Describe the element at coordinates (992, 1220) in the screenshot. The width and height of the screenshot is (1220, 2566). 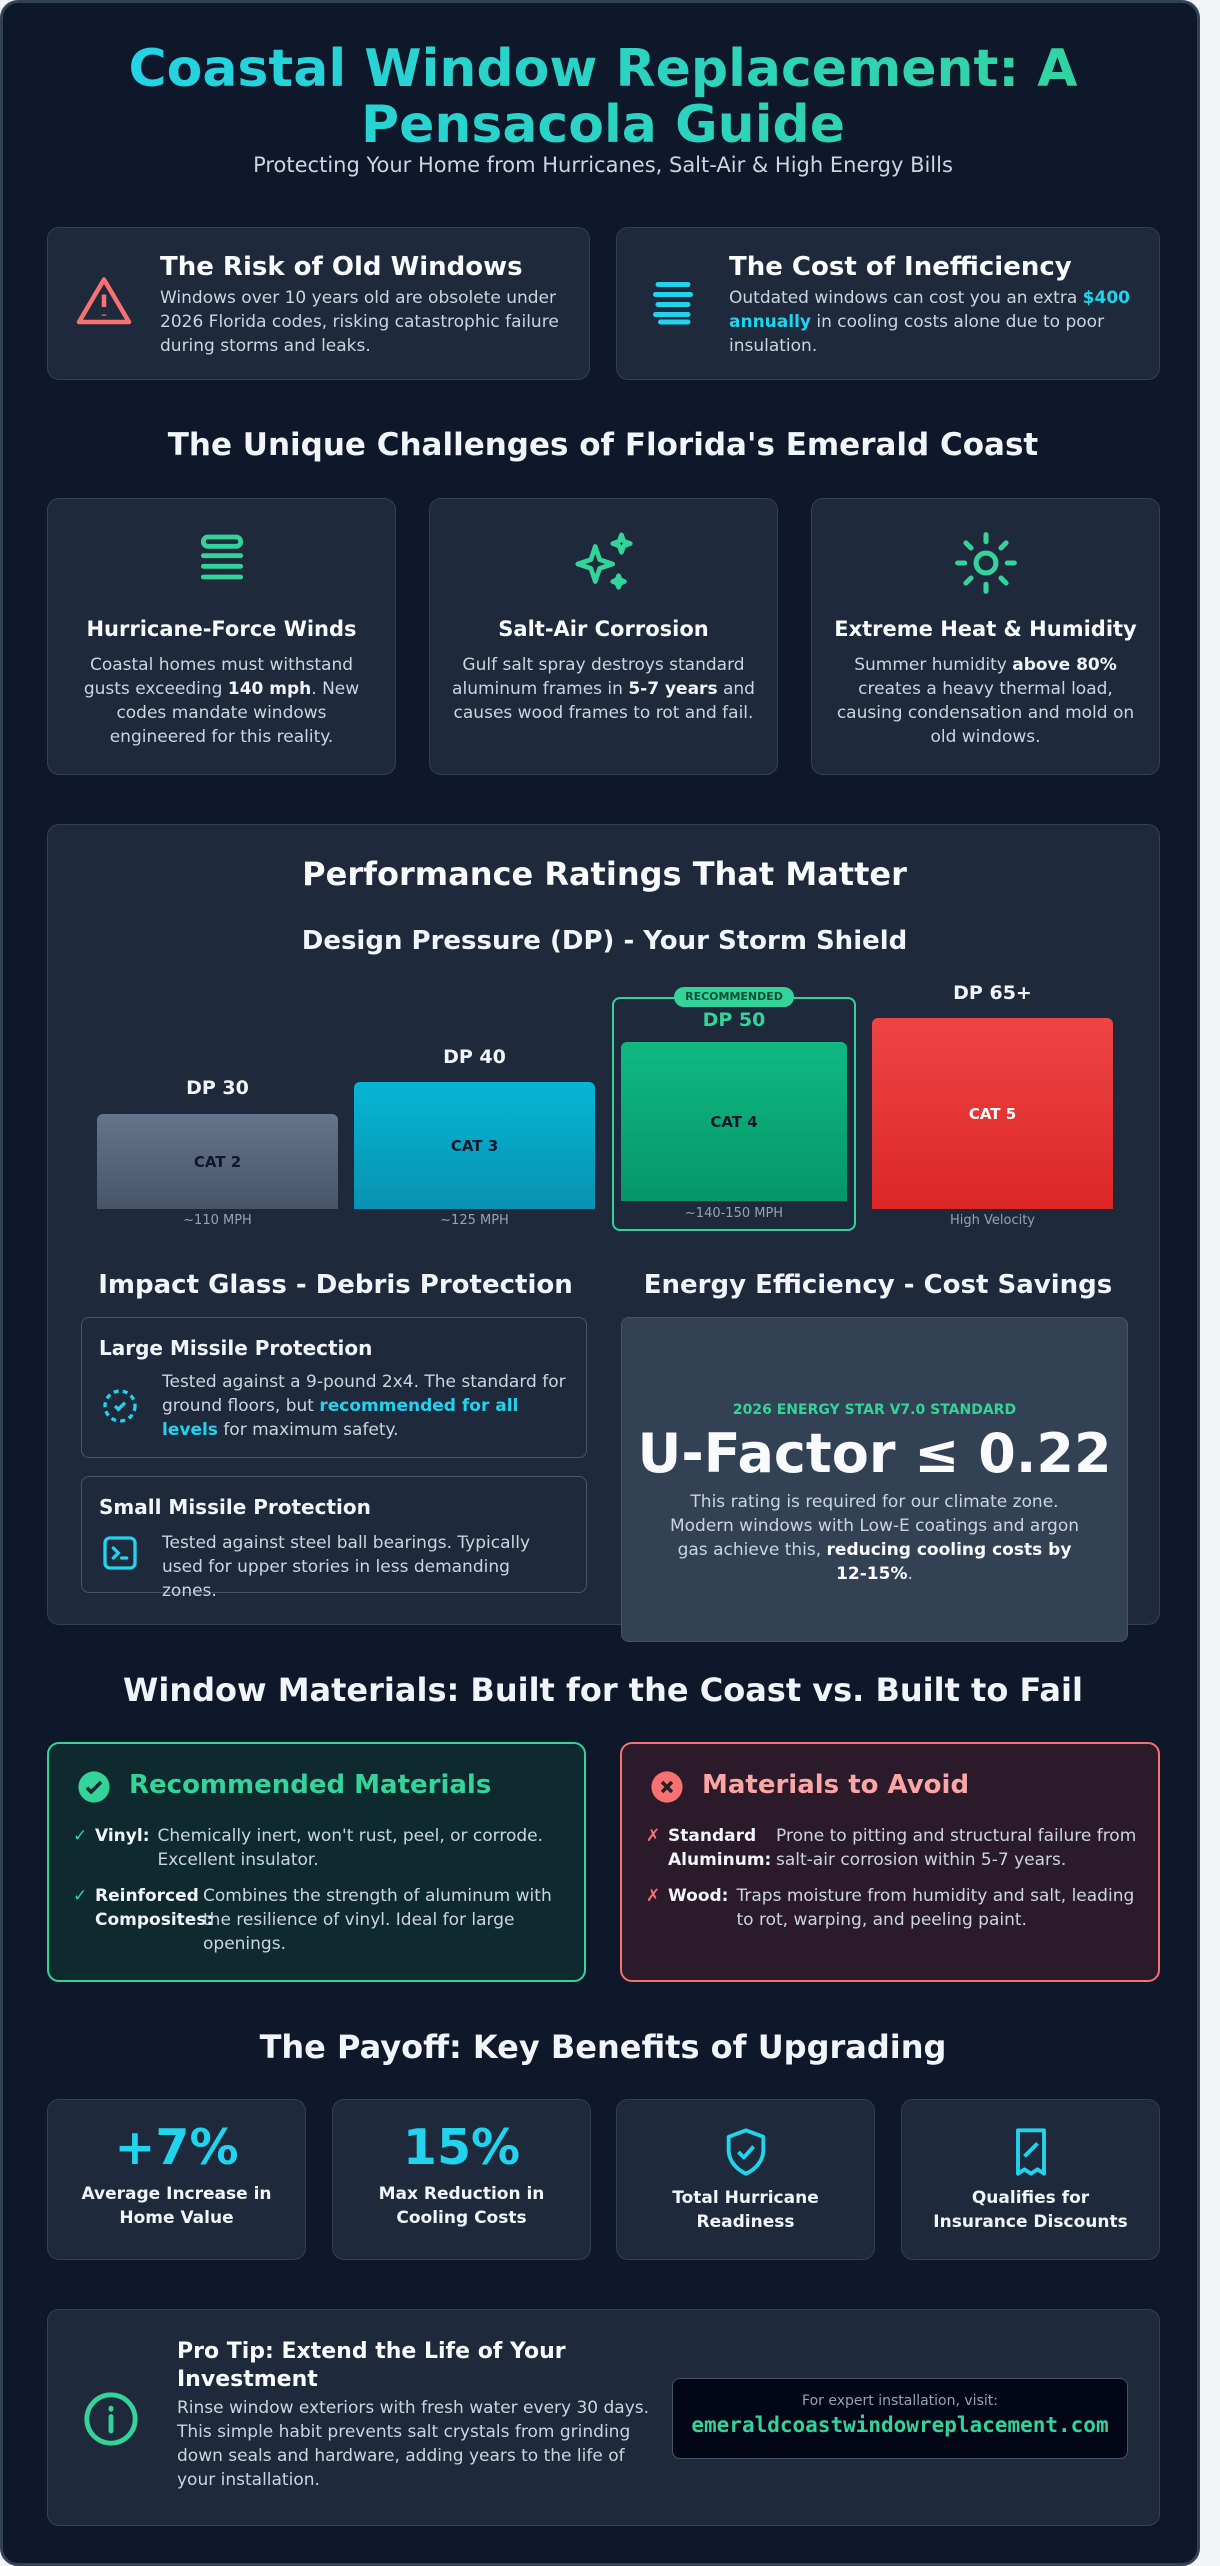
I see `speed: High Velocity` at that location.